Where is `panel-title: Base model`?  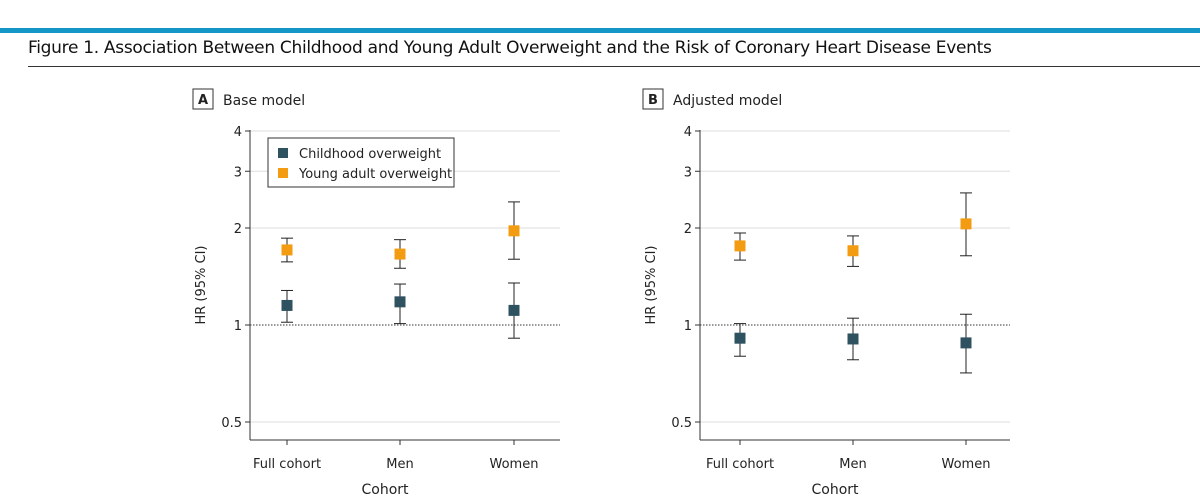 panel-title: Base model is located at coordinates (264, 101).